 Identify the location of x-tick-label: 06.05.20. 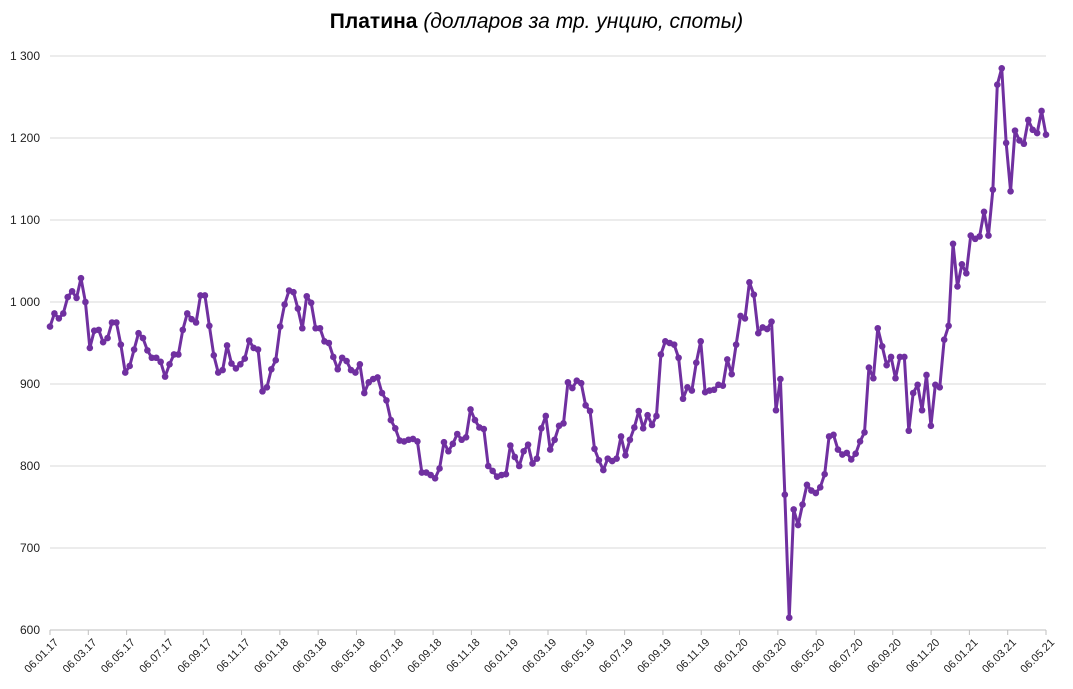
(808, 656).